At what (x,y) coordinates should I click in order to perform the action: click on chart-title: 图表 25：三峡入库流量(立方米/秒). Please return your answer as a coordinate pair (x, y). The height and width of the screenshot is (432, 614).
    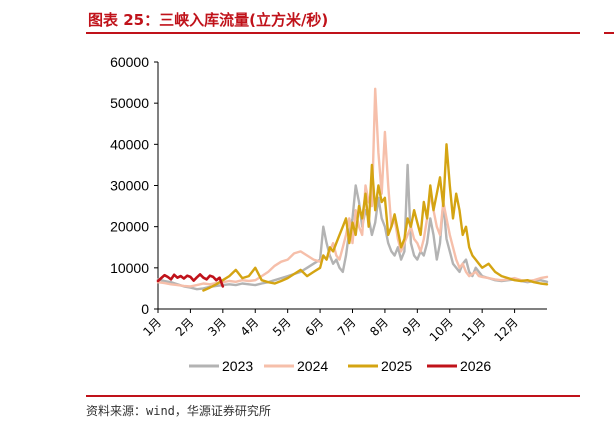
    Looking at the image, I should click on (208, 20).